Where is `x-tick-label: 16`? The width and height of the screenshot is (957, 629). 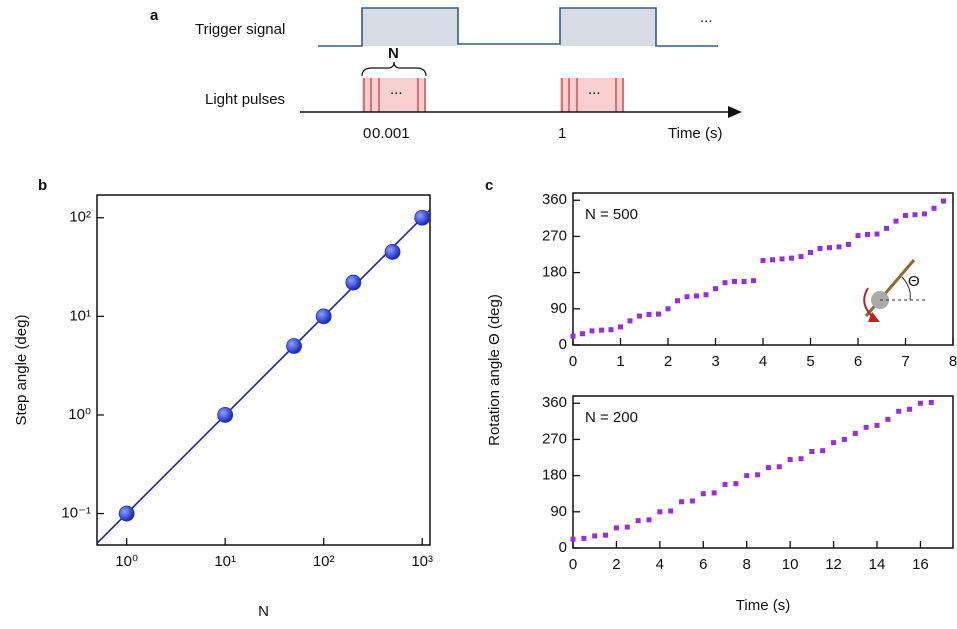
x-tick-label: 16 is located at coordinates (920, 564).